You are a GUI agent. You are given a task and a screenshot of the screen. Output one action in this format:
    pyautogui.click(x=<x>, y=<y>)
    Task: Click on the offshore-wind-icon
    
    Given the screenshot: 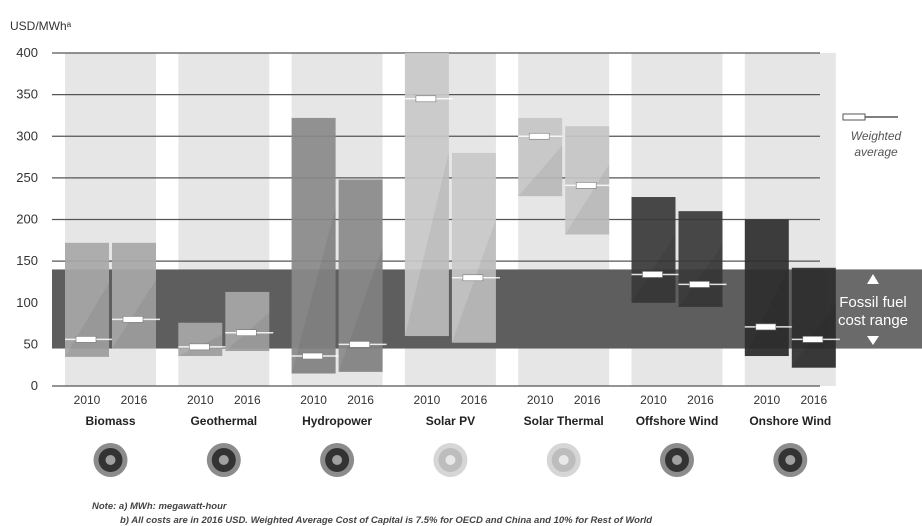 What is the action you would take?
    pyautogui.click(x=677, y=460)
    